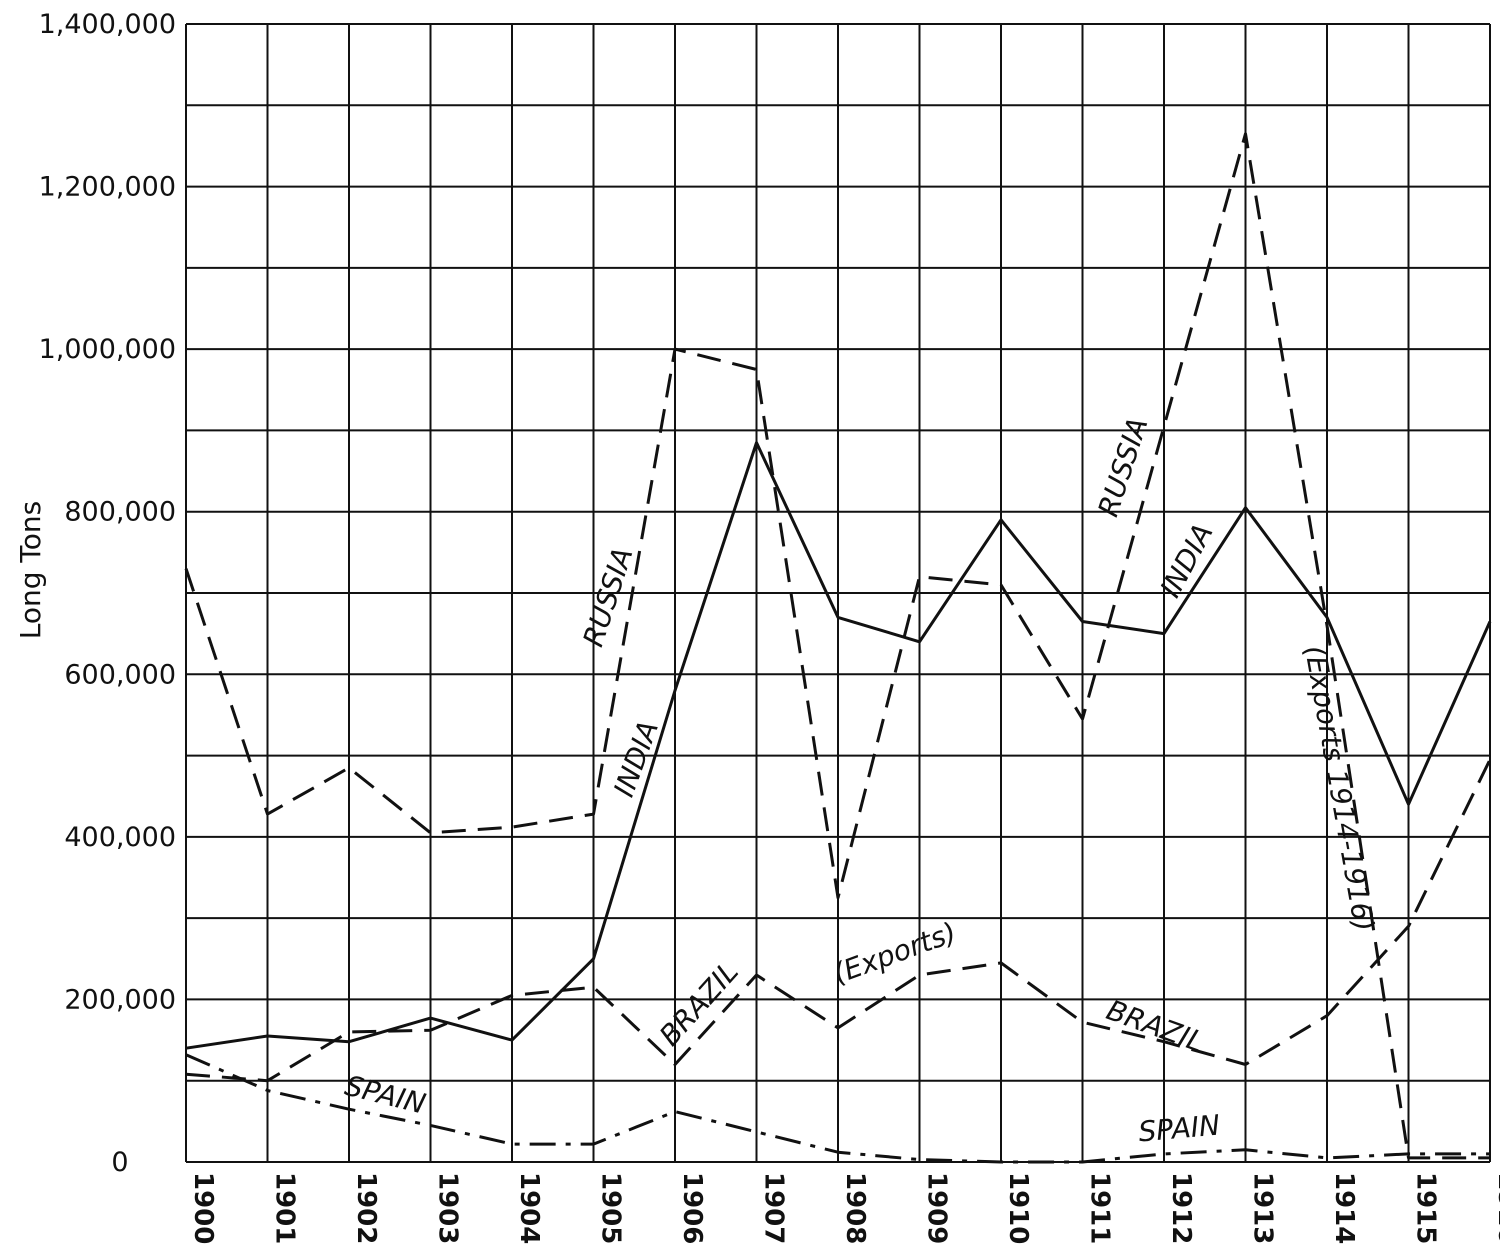 This screenshot has width=1500, height=1248. Describe the element at coordinates (448, 1208) in the screenshot. I see `x-tick-label: 1903` at that location.